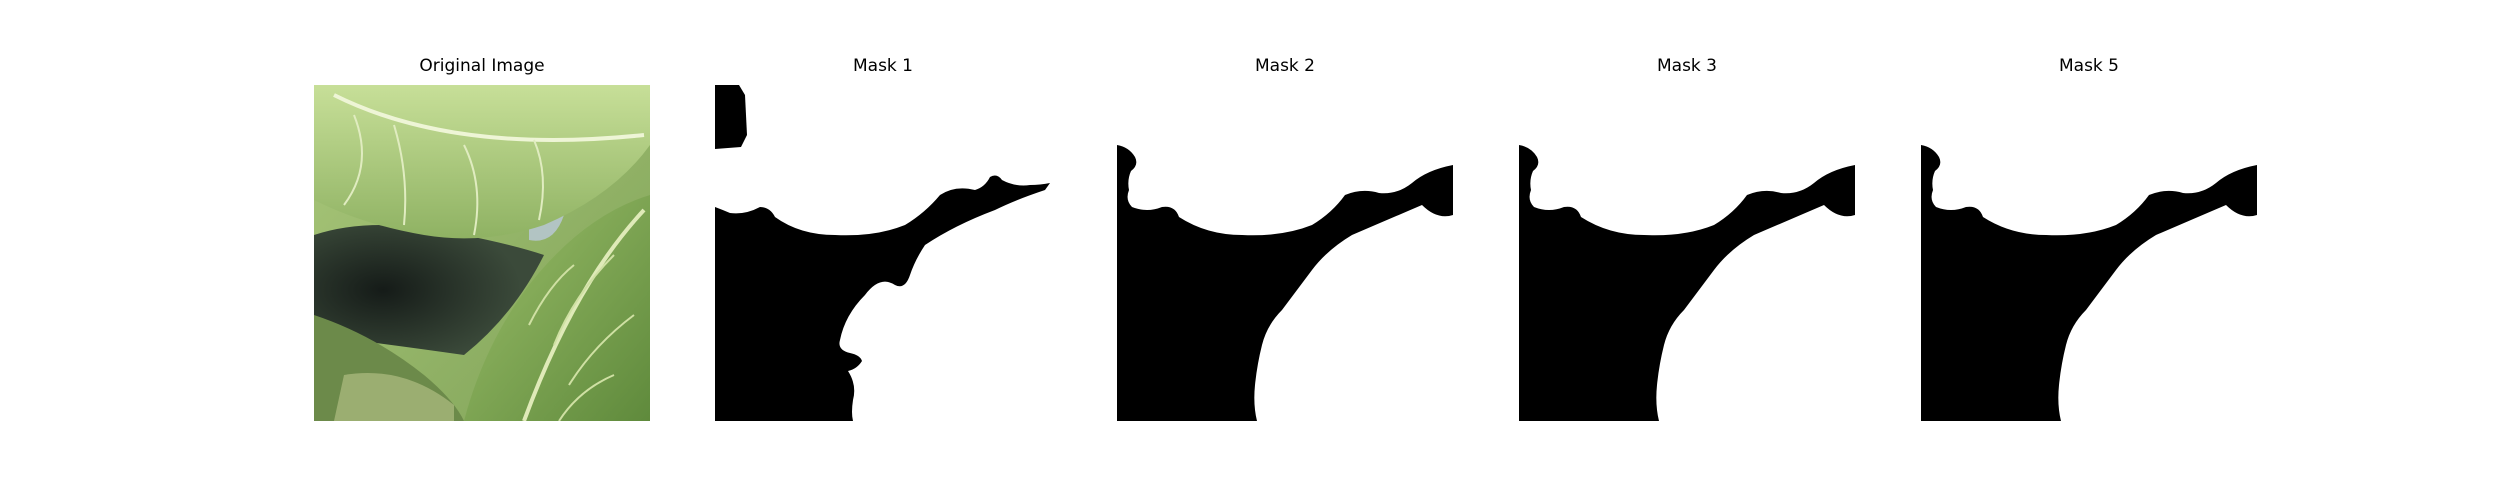 This screenshot has width=2500, height=500. I want to click on original-image, so click(482, 253).